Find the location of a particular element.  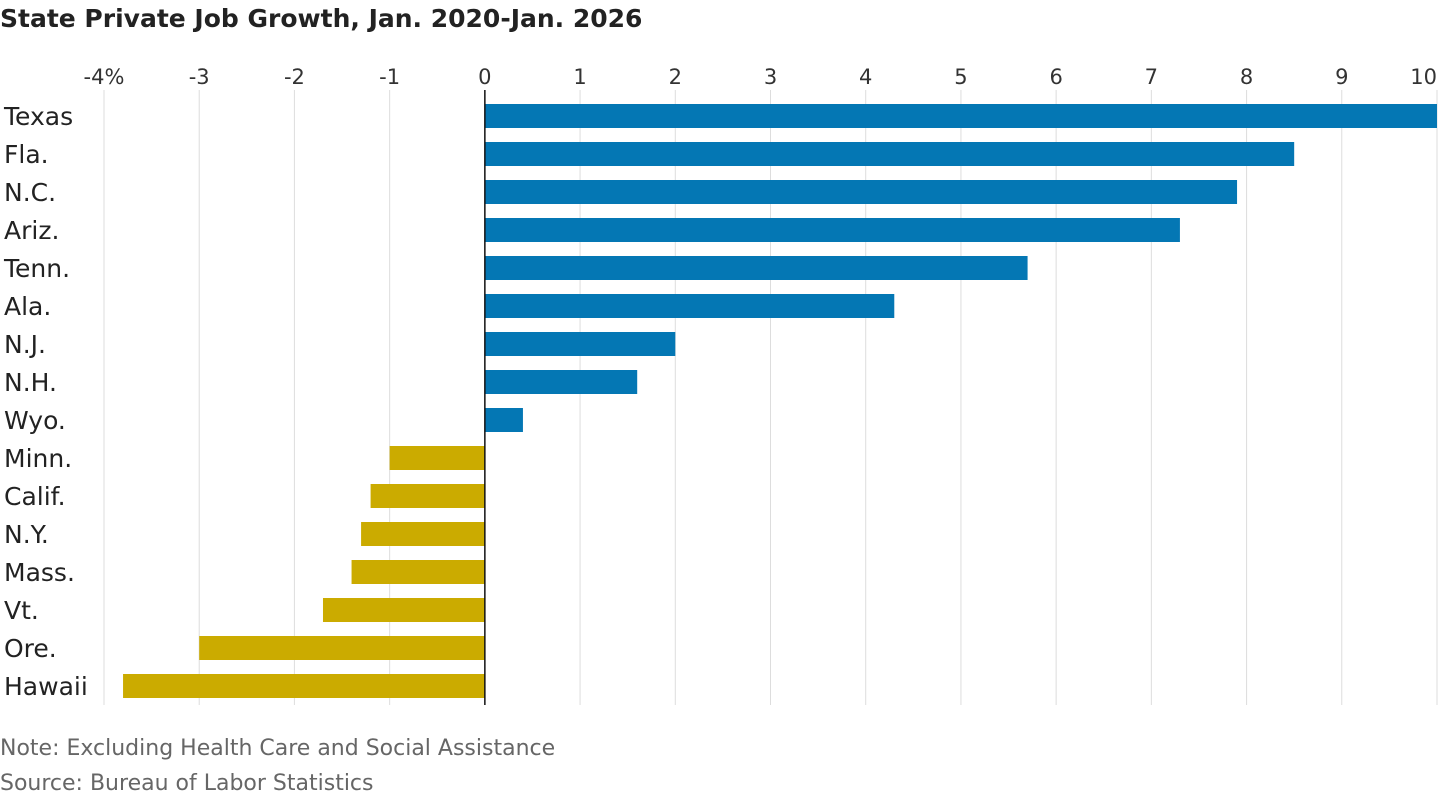

x-tick-label: 2 is located at coordinates (675, 77).